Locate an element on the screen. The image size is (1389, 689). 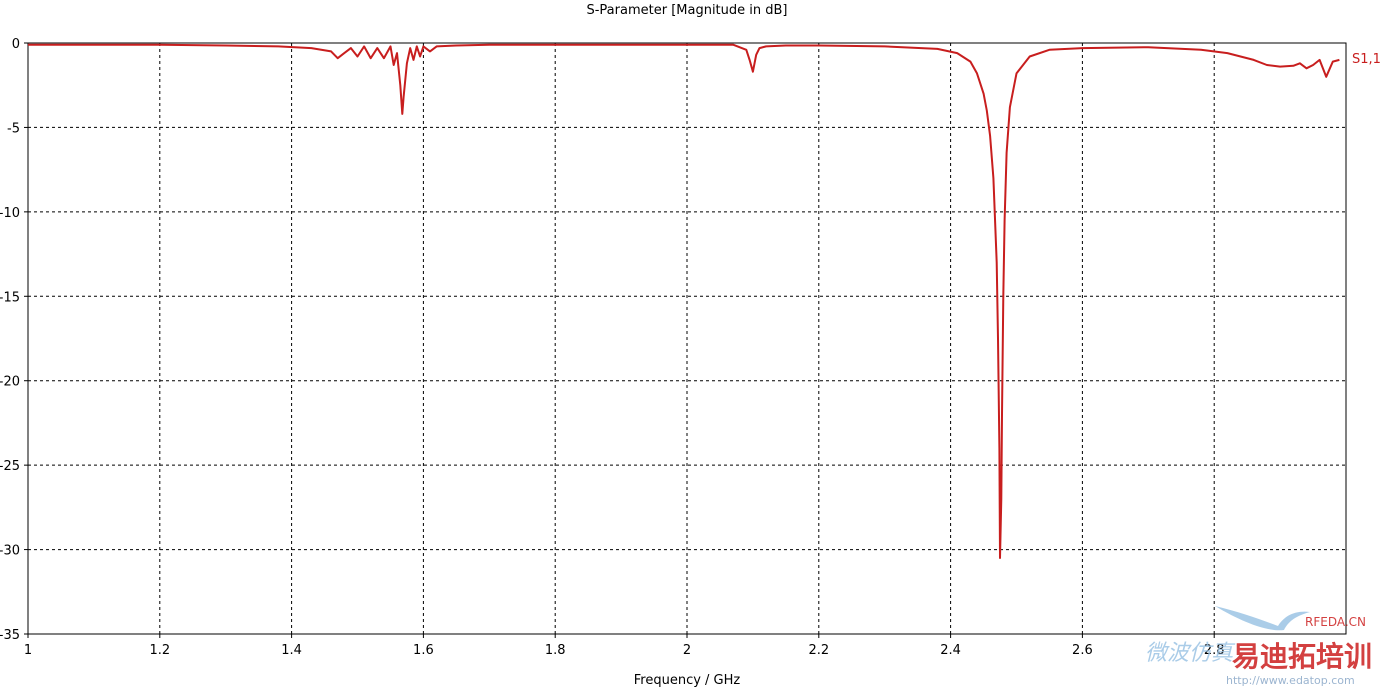
x-axis-label: Frequency / GHz is located at coordinates (687, 680).